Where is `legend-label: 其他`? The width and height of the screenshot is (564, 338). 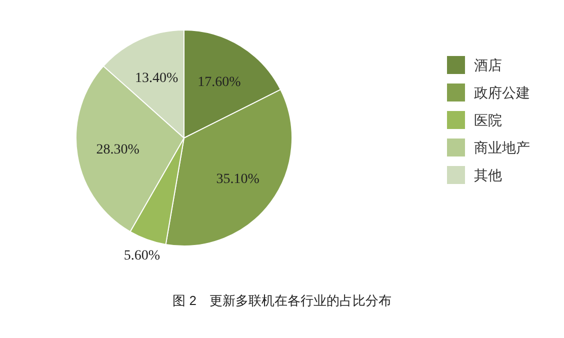
legend-label: 其他 is located at coordinates (488, 175).